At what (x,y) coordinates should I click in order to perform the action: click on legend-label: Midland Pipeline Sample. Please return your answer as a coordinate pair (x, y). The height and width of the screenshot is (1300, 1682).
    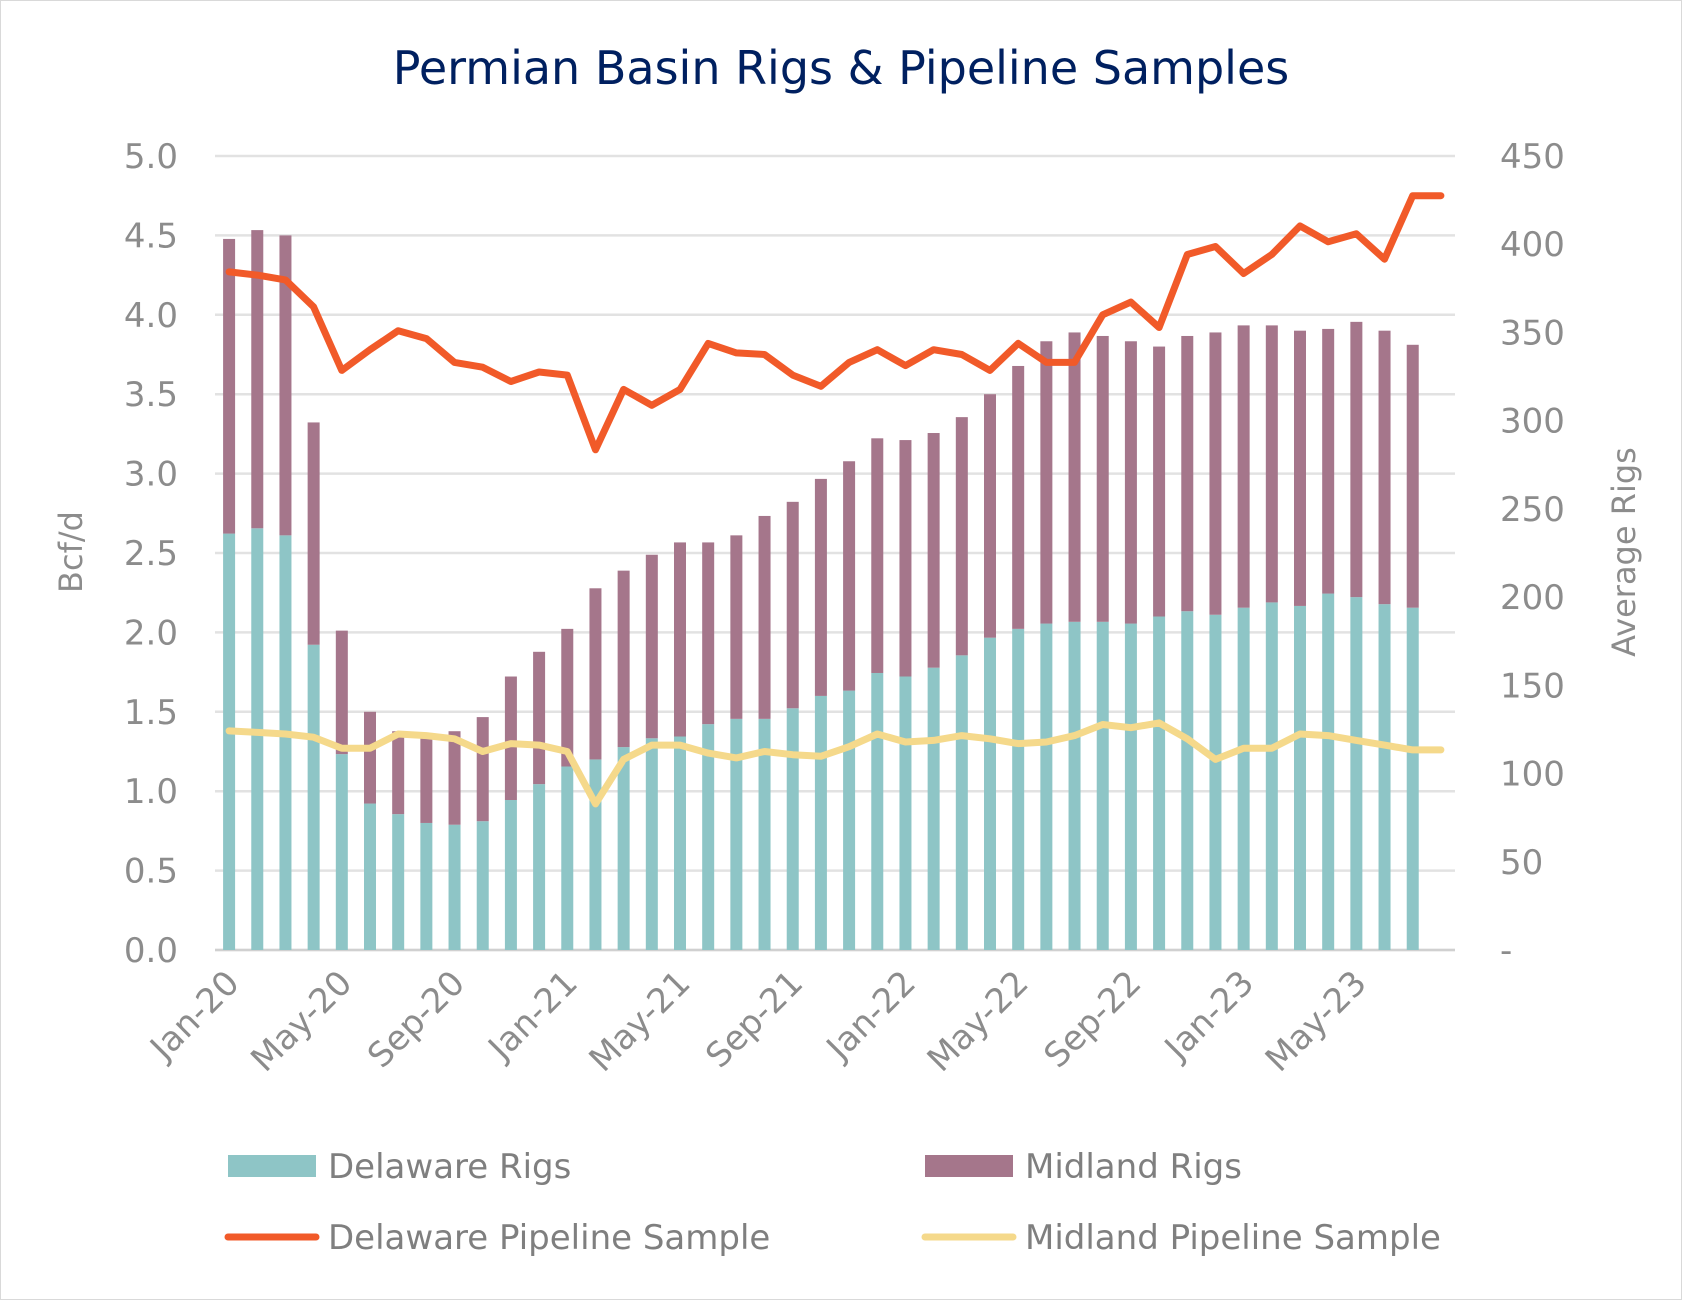
    Looking at the image, I should click on (1233, 1238).